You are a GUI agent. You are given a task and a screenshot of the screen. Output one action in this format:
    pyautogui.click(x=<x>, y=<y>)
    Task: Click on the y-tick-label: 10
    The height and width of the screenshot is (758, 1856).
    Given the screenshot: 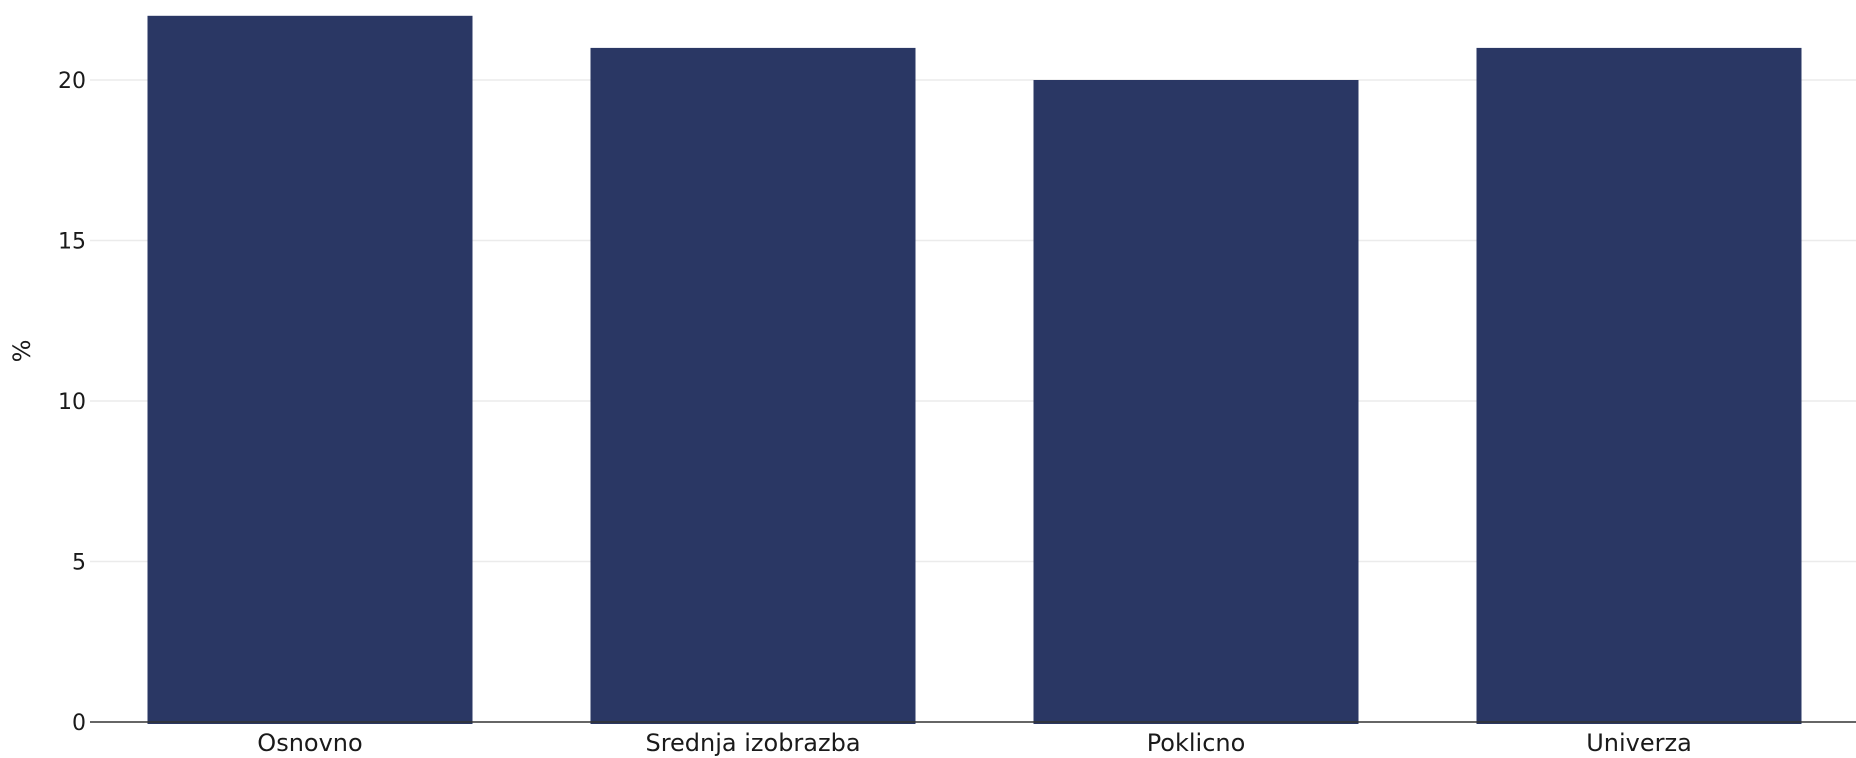 What is the action you would take?
    pyautogui.click(x=72, y=402)
    